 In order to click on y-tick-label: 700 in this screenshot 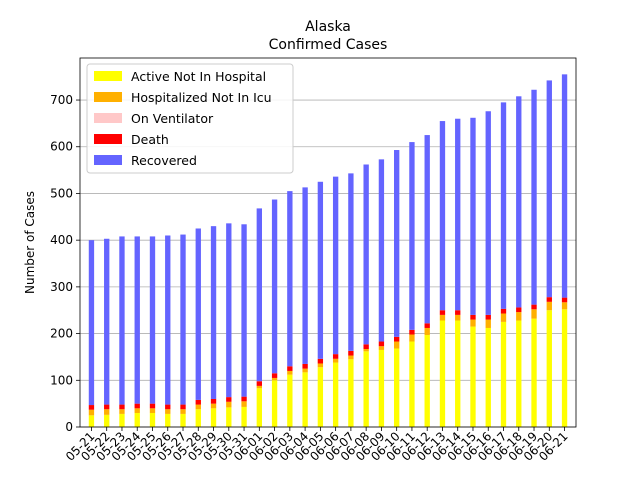, I will do `click(61, 100)`.